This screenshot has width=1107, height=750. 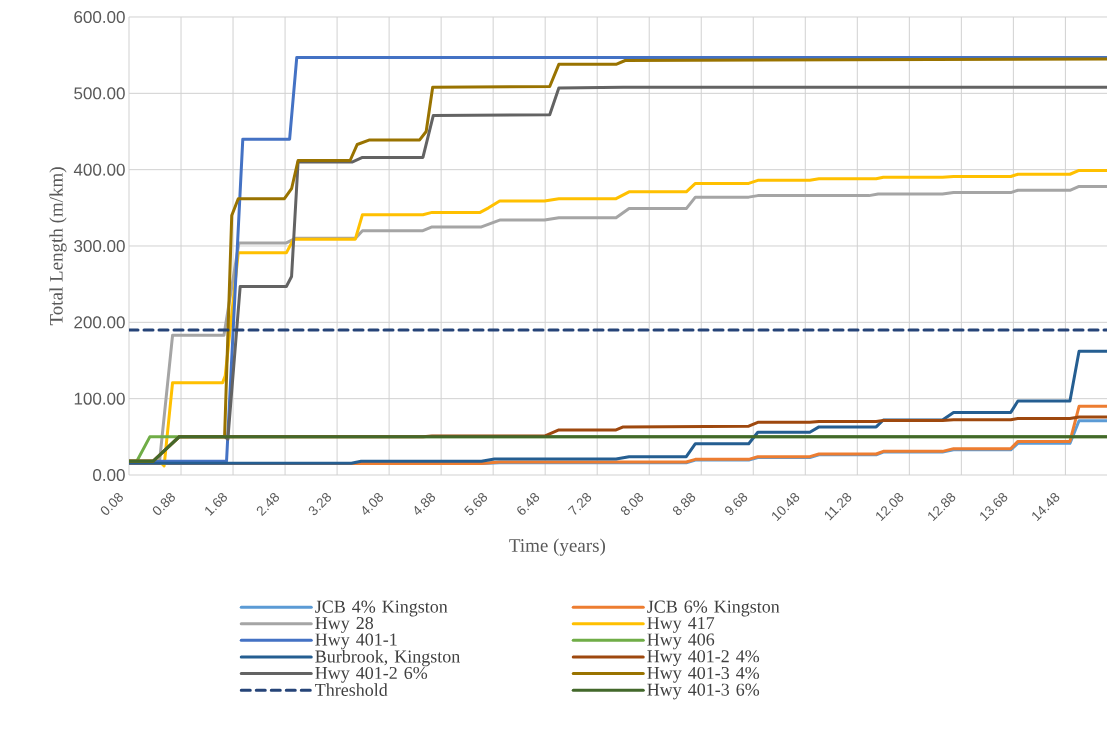 I want to click on y-tick-label: 100.00, so click(x=99, y=398).